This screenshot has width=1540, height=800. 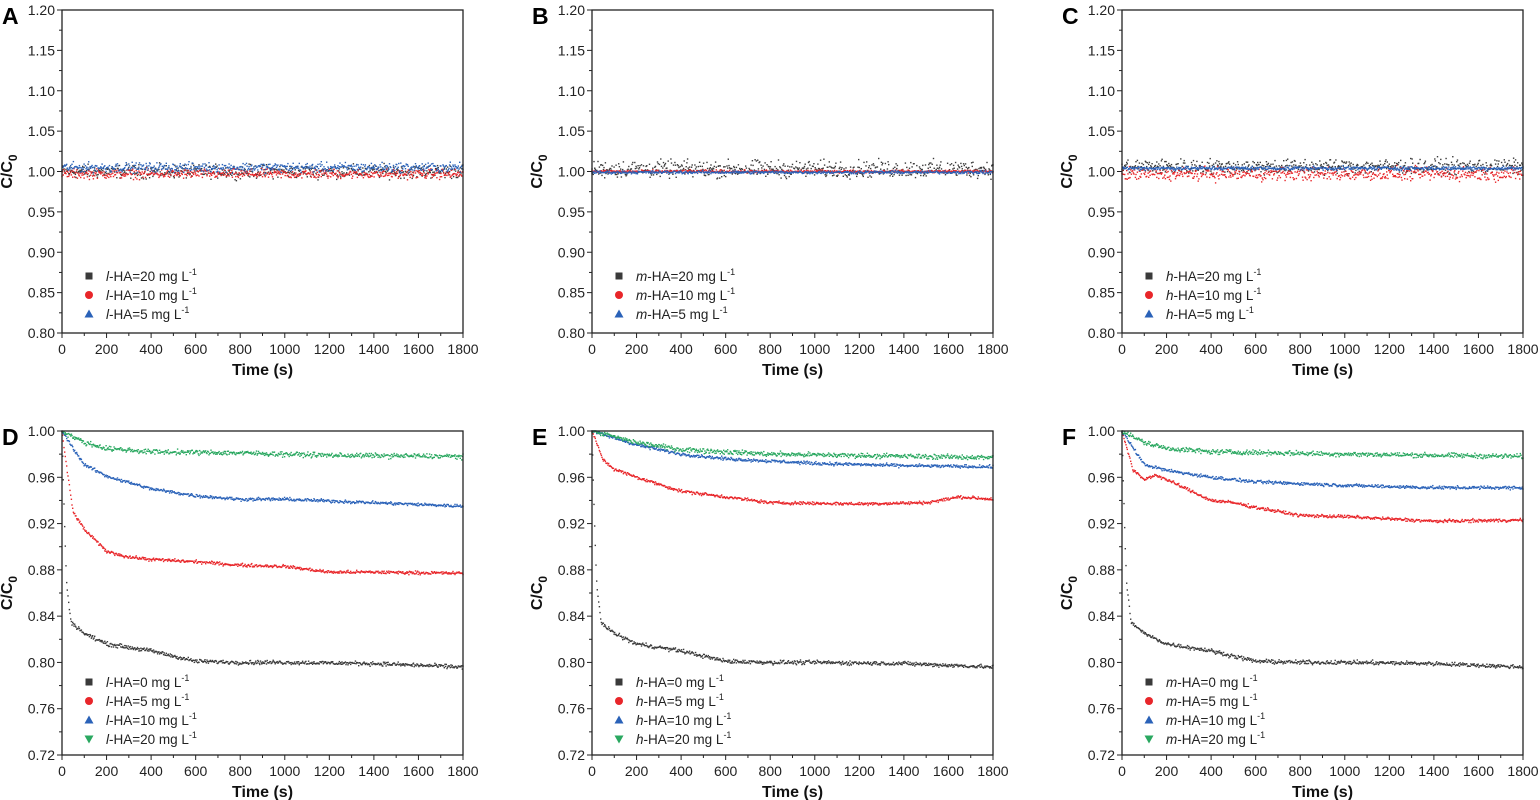 I want to click on legend-superscript: -1, so click(x=185, y=310).